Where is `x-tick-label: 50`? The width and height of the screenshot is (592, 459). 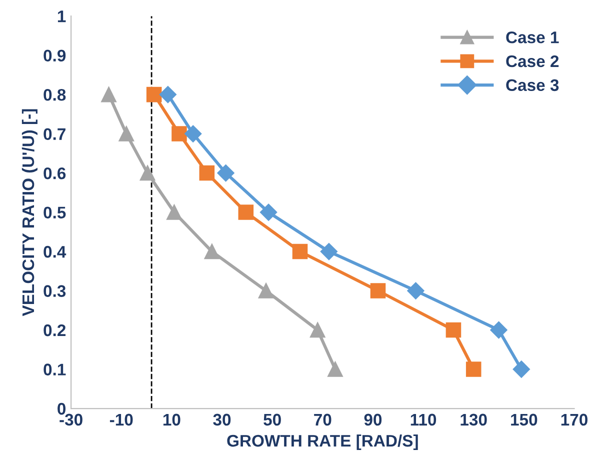
x-tick-label: 50 is located at coordinates (272, 420).